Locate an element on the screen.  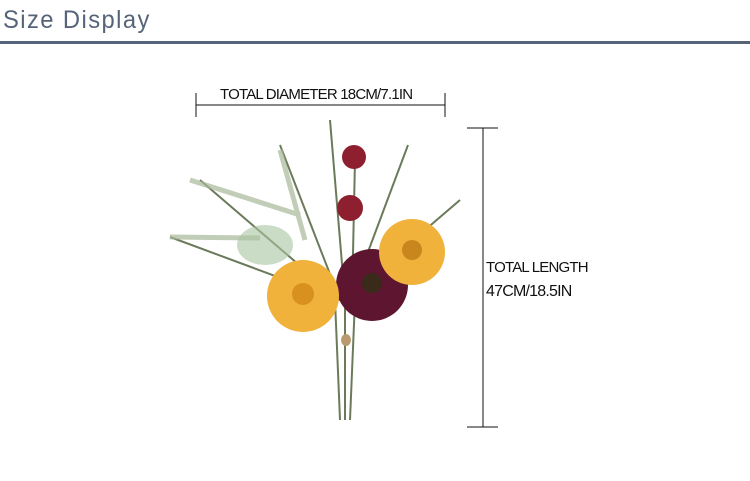
length-dimension-line is located at coordinates (482, 277).